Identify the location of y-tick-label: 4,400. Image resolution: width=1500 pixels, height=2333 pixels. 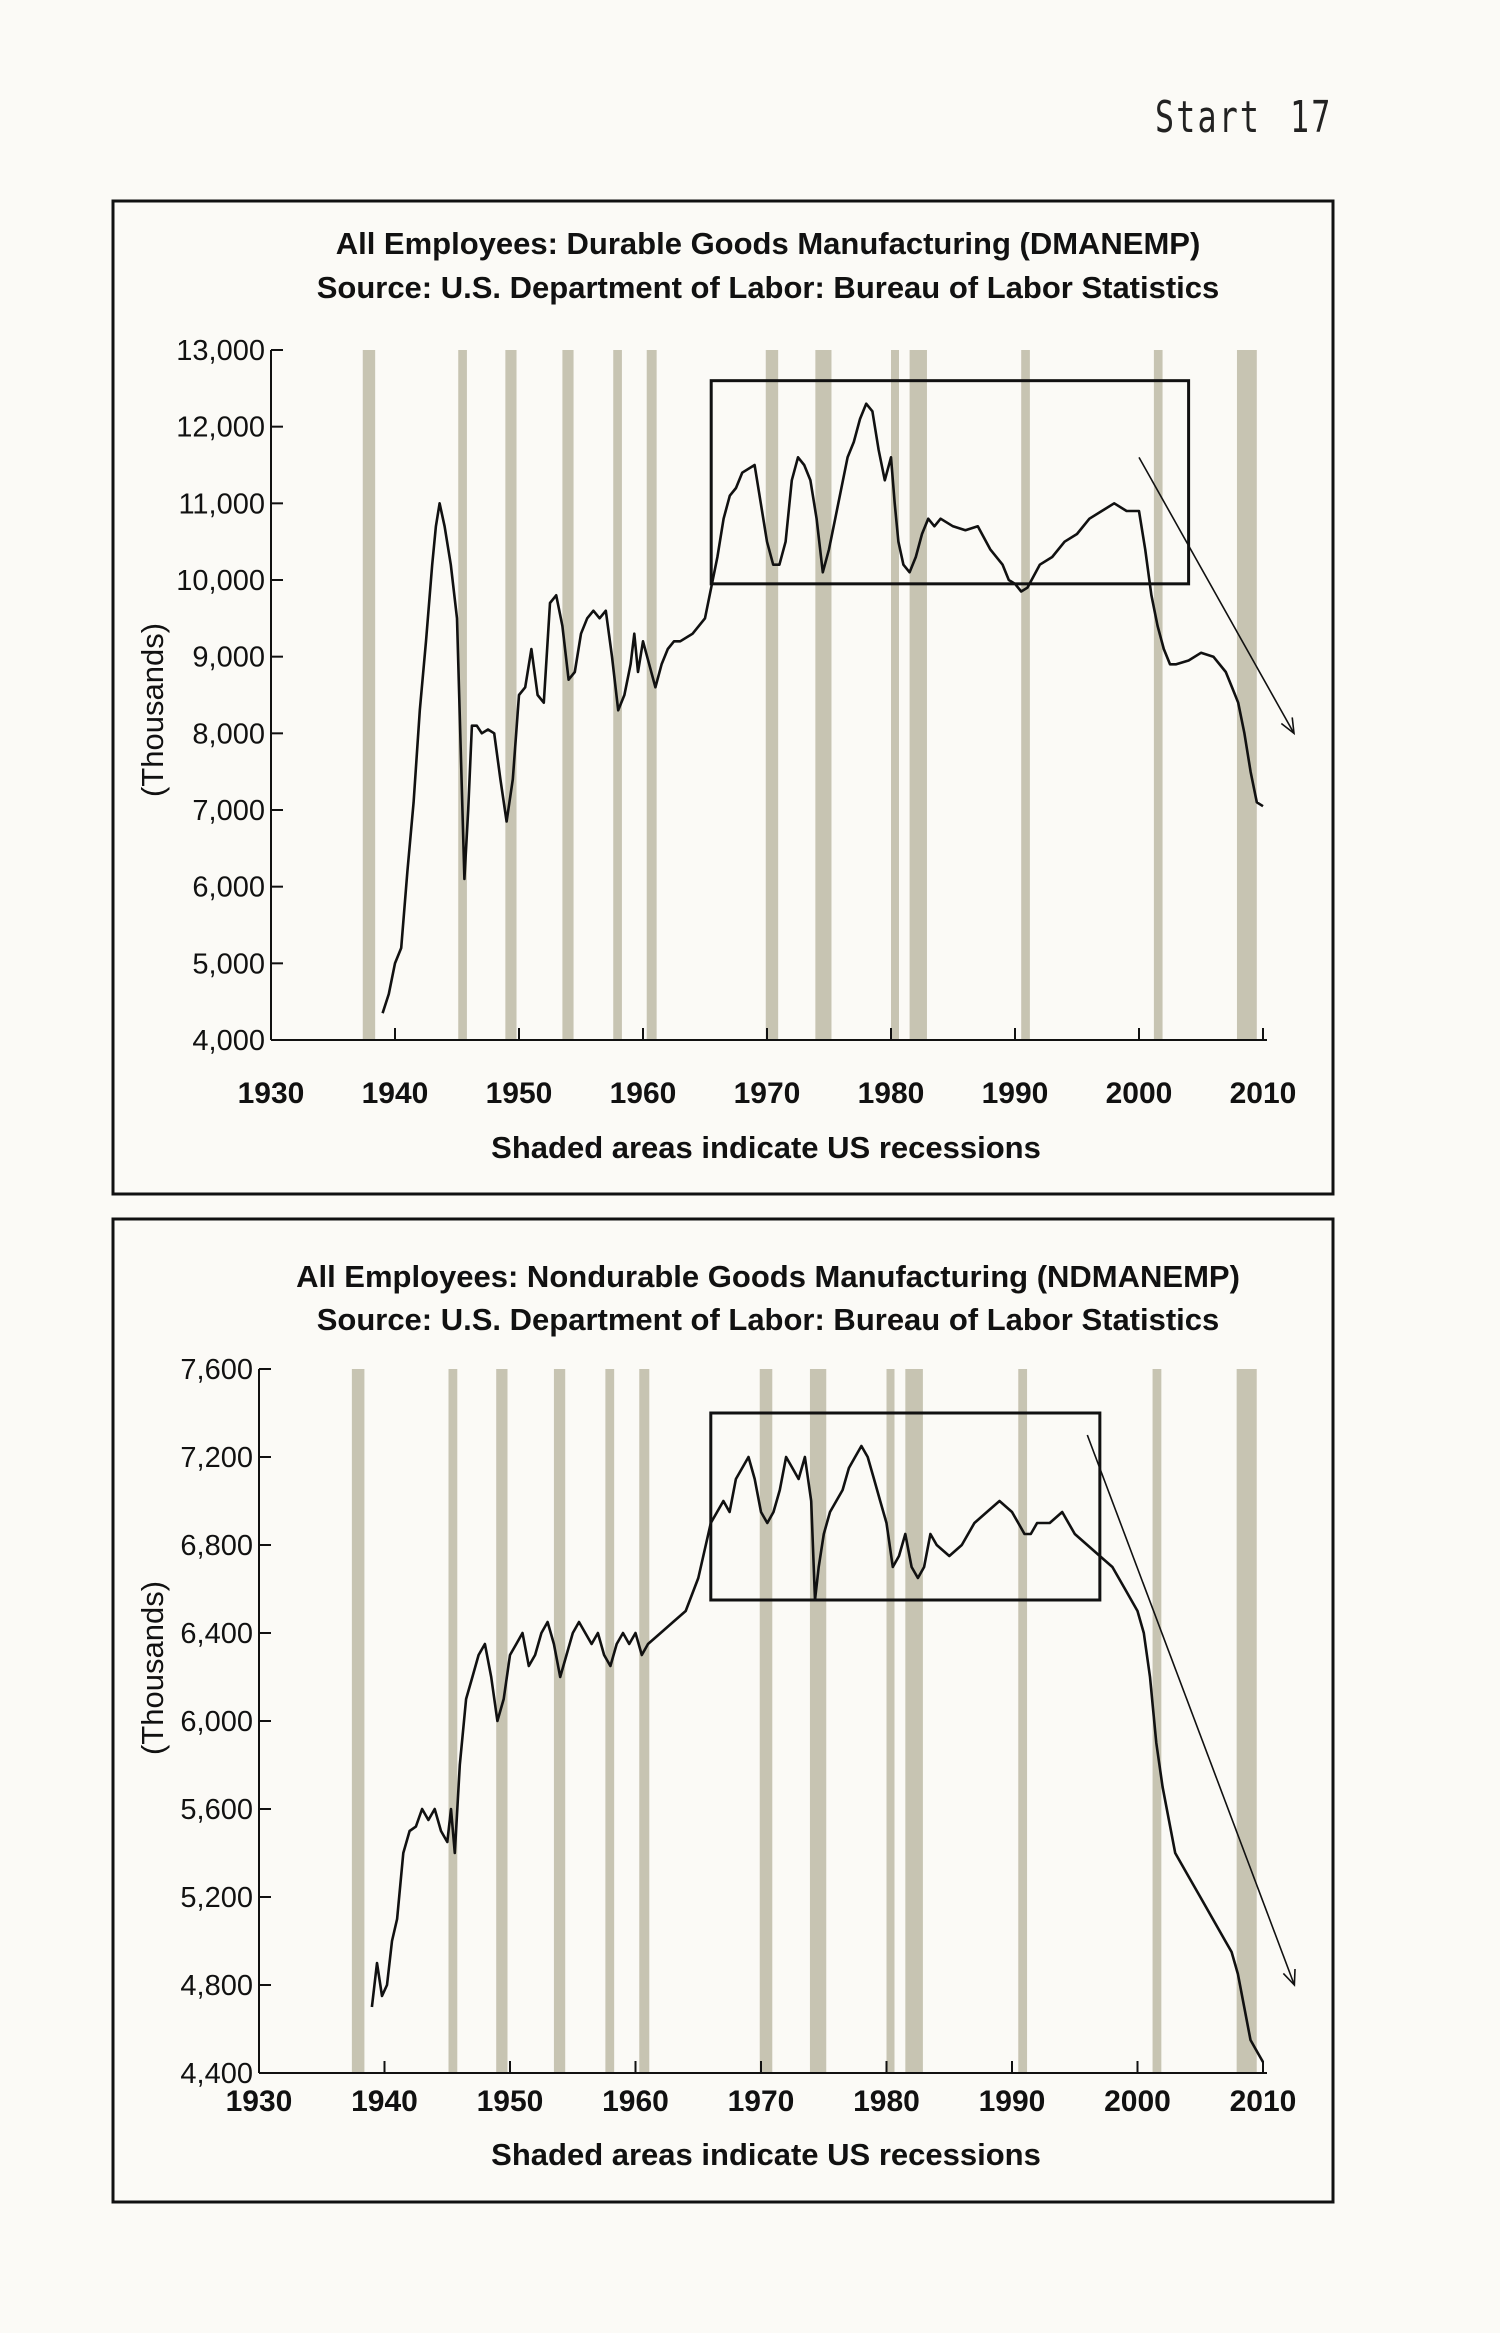
(216, 2074).